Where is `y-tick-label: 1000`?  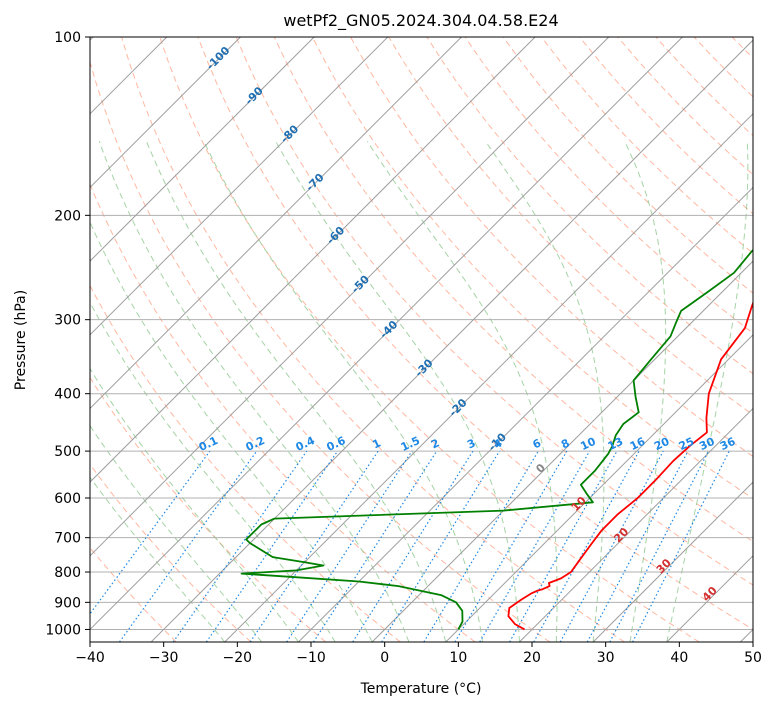 y-tick-label: 1000 is located at coordinates (63, 630).